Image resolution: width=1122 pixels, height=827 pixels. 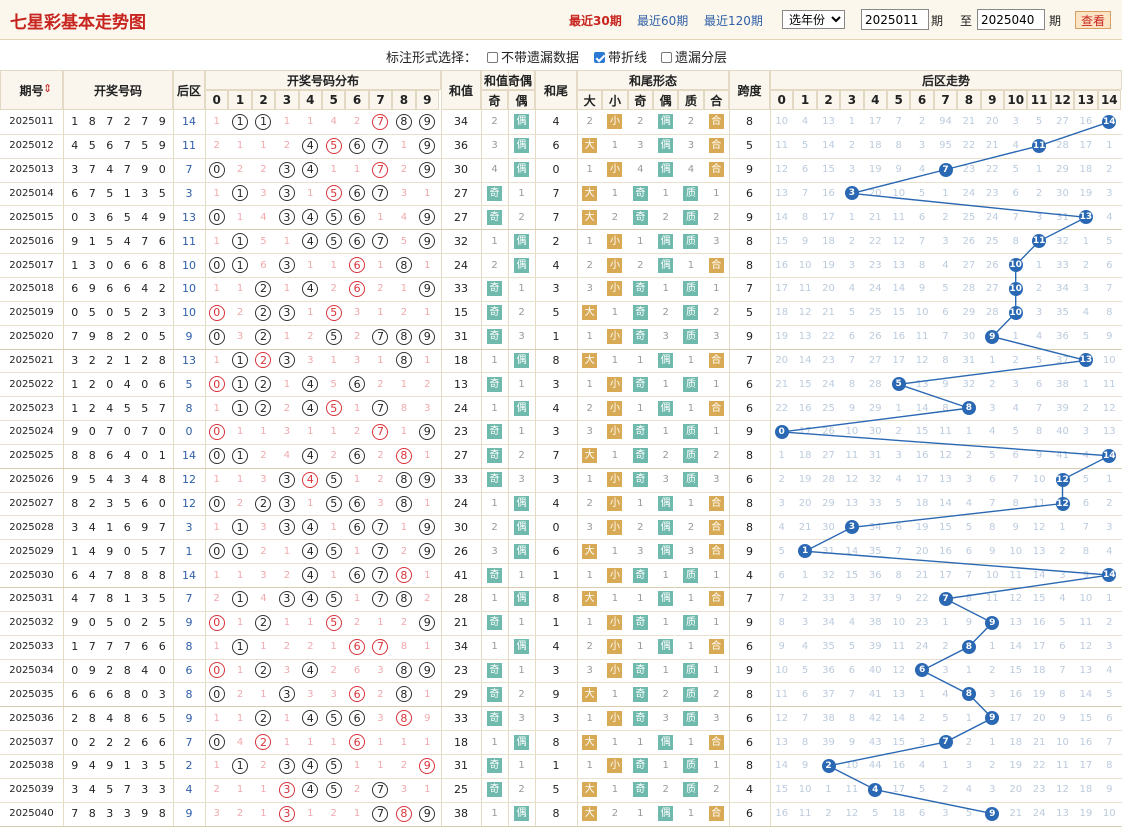 I want to click on dist-cell: 7, so click(x=380, y=790).